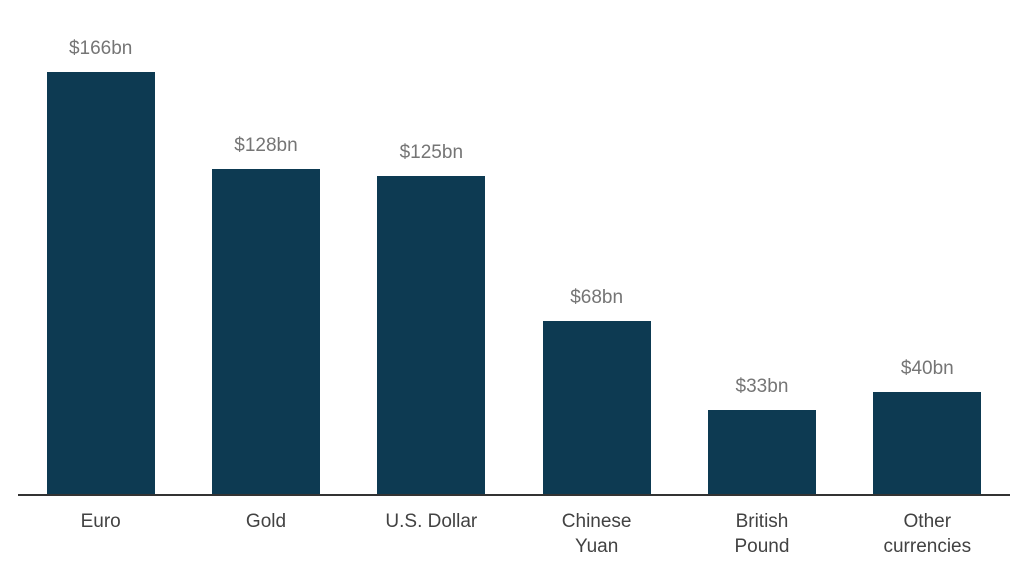 Image resolution: width=1024 pixels, height=576 pixels. I want to click on bar-column: $128bn, so click(265, 247).